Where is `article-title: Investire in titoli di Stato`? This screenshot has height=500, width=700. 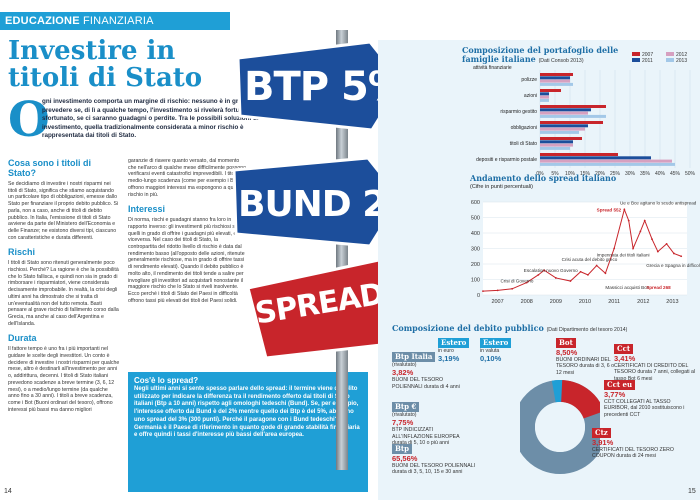
article-title: Investire in titoli di Stato is located at coordinates (105, 64).